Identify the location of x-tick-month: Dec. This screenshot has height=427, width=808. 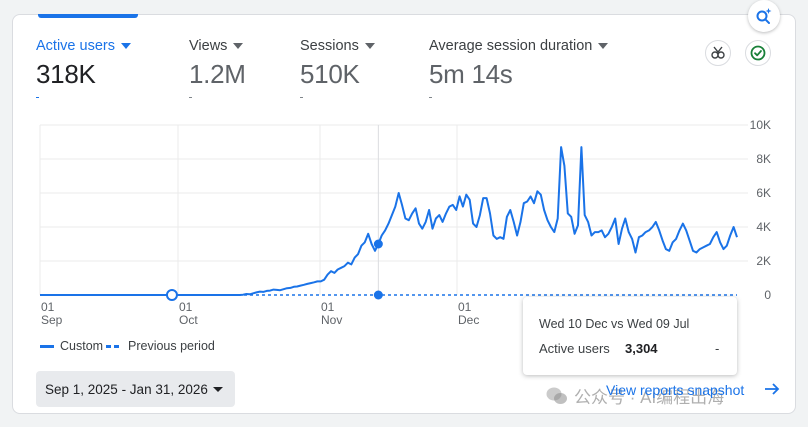
(468, 320).